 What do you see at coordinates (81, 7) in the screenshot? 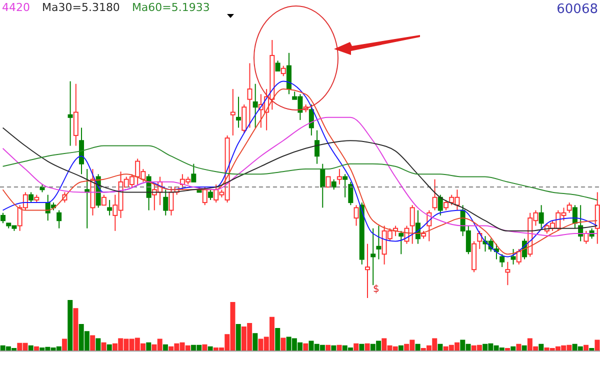
I see `text: Ma30=5.3180` at bounding box center [81, 7].